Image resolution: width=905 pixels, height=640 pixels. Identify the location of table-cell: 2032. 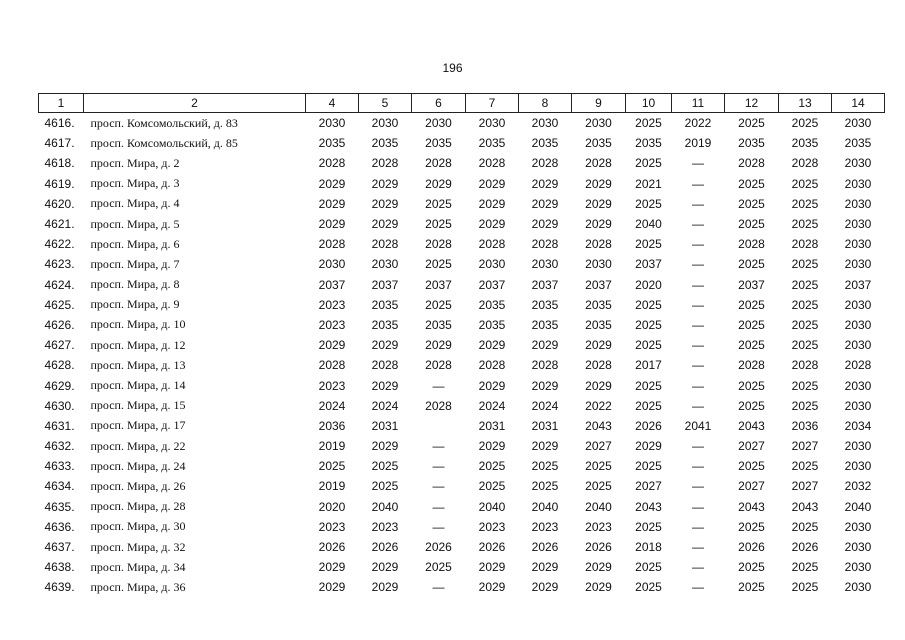
(858, 486).